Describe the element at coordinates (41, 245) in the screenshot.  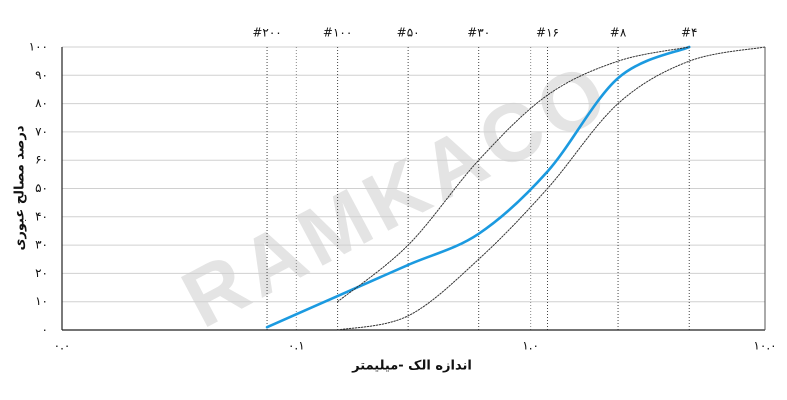
I see `y-tick-label: ۳۰` at that location.